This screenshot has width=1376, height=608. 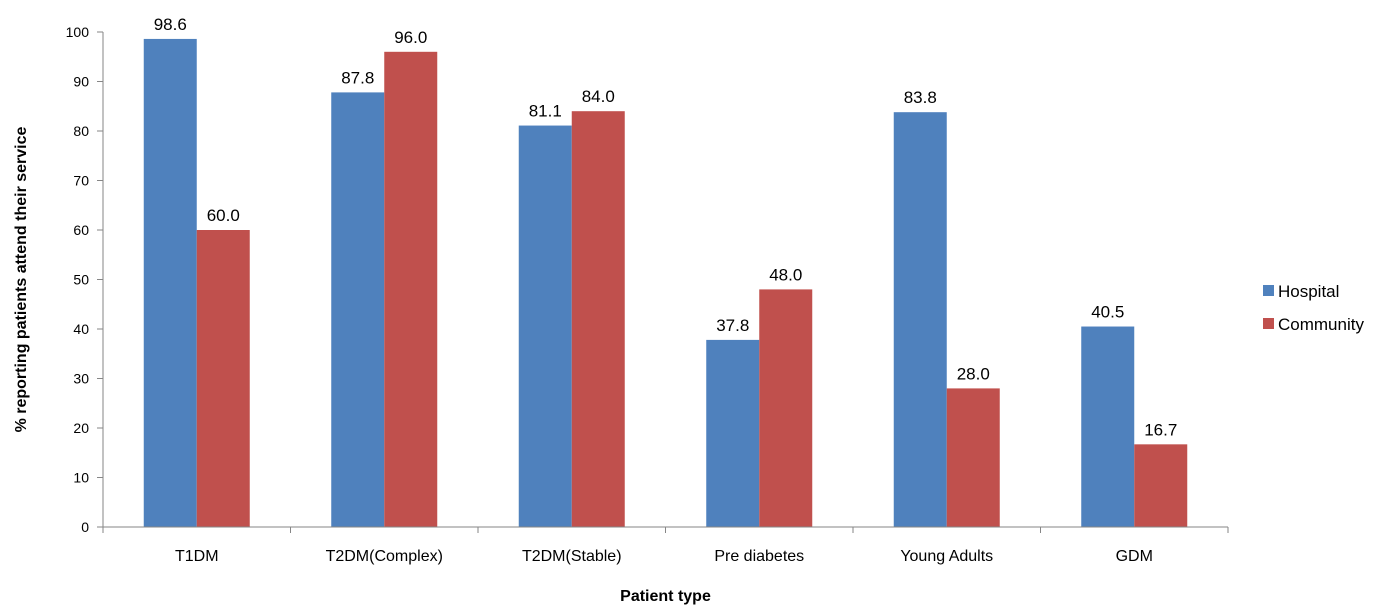 What do you see at coordinates (665, 596) in the screenshot?
I see `x-axis-title: Patient type` at bounding box center [665, 596].